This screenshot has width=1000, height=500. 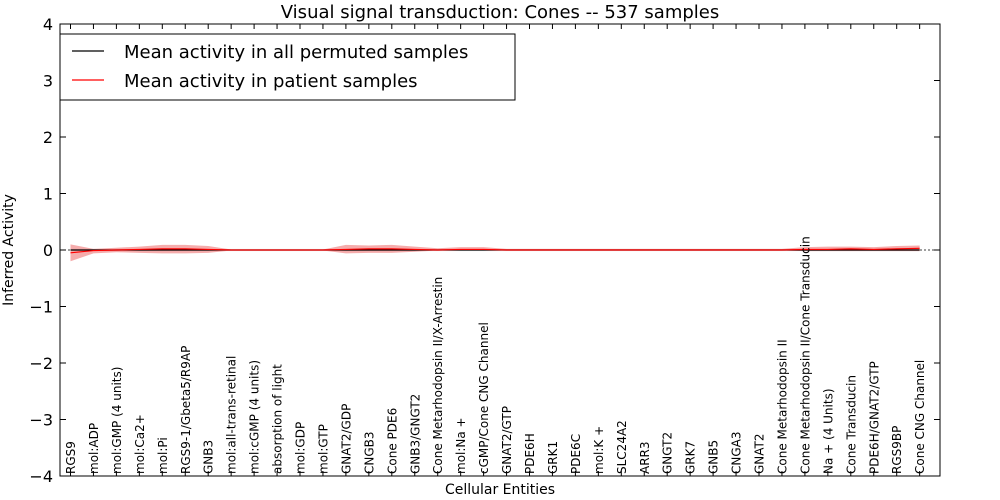 What do you see at coordinates (851, 424) in the screenshot?
I see `x-tick-label: Cone Transducin` at bounding box center [851, 424].